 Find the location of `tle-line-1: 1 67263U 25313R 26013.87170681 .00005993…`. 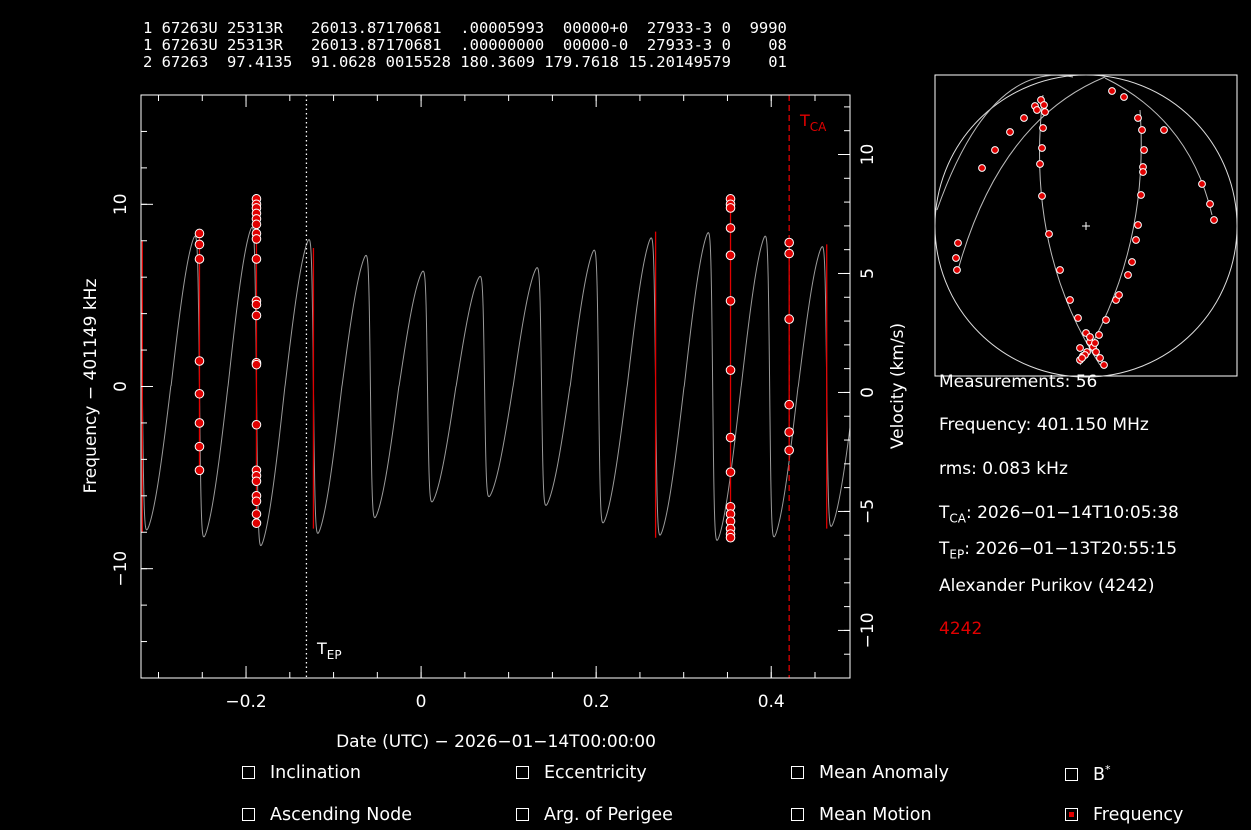

tle-line-1: 1 67263U 25313R 26013.87170681 .00005993… is located at coordinates (465, 28).